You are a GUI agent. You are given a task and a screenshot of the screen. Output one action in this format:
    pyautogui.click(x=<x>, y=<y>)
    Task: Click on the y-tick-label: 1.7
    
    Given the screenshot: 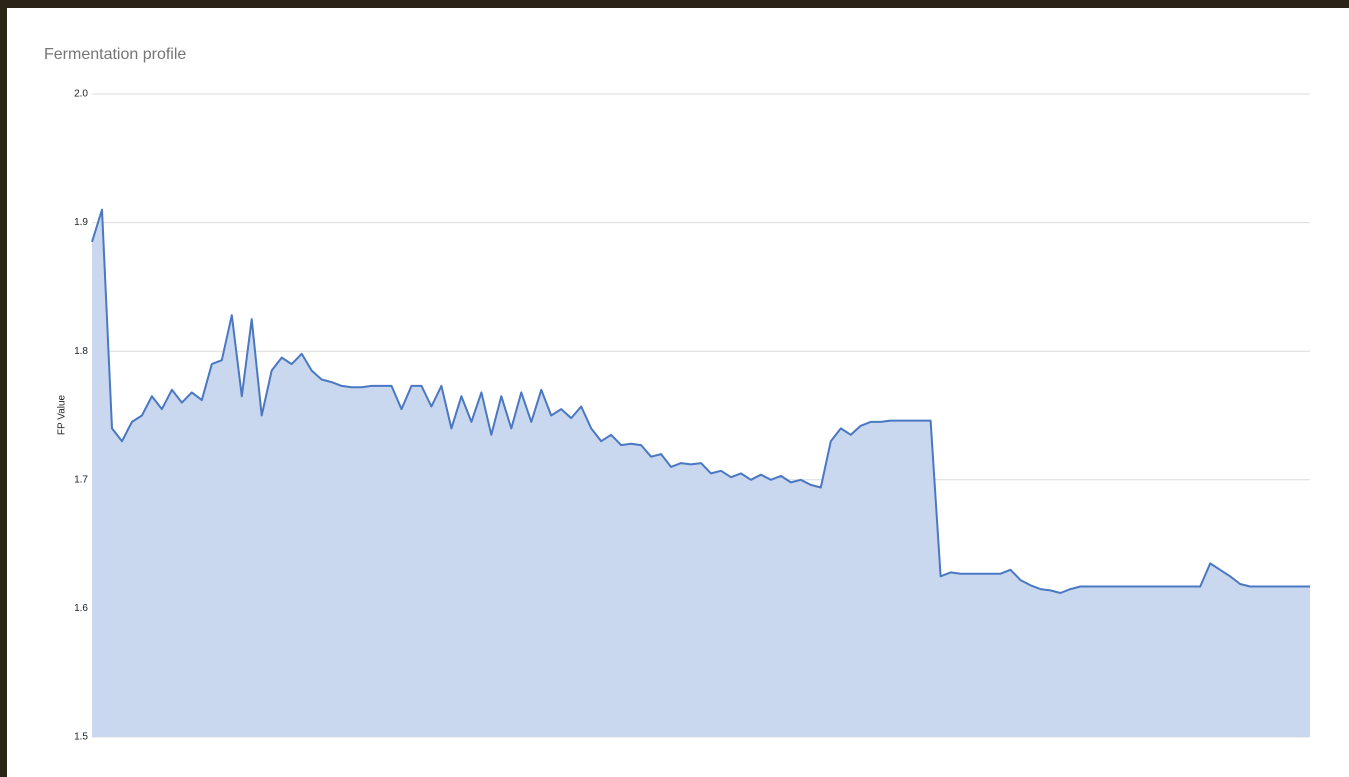 What is the action you would take?
    pyautogui.click(x=81, y=479)
    